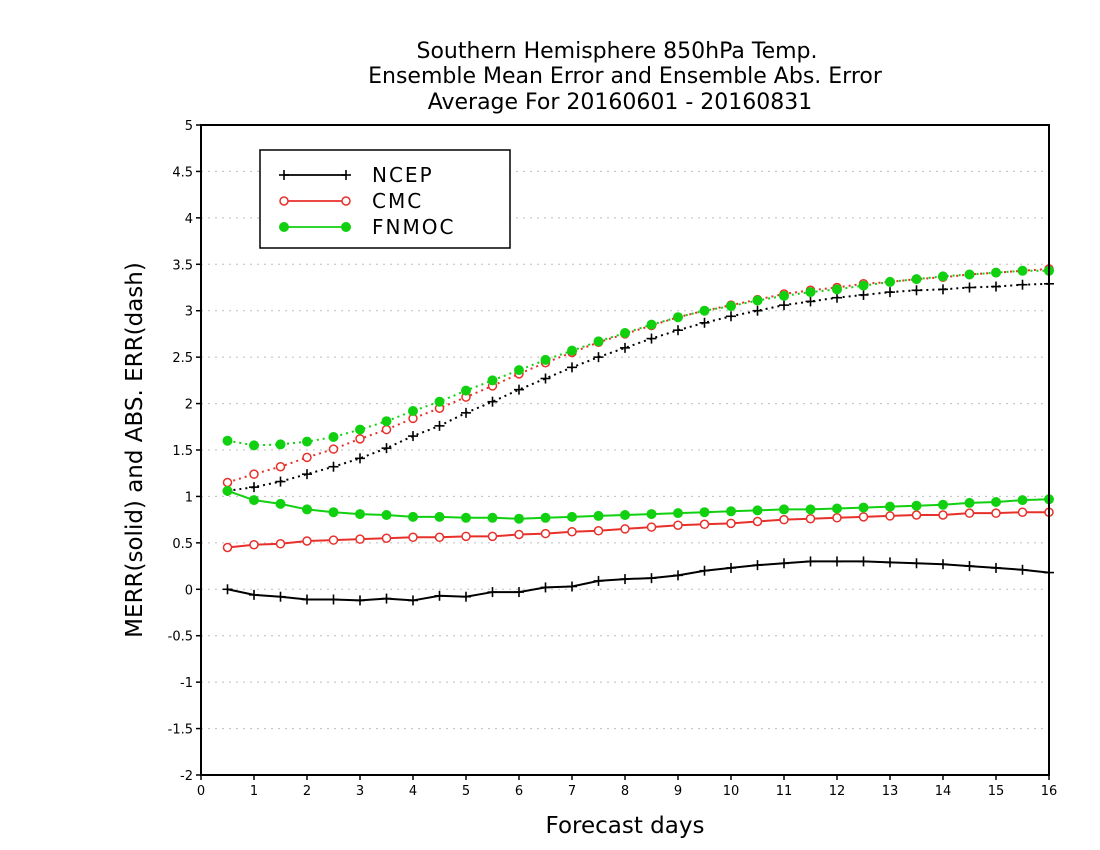 This screenshot has height=850, width=1100. I want to click on x-tick-label: 0, so click(201, 791).